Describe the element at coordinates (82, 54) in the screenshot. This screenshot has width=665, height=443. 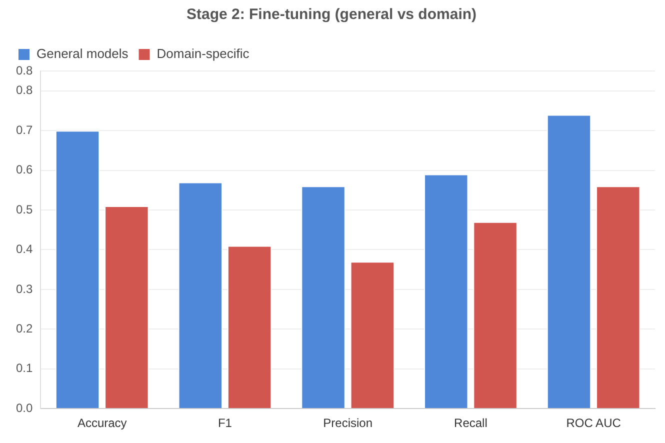
I see `legend-label: General models` at that location.